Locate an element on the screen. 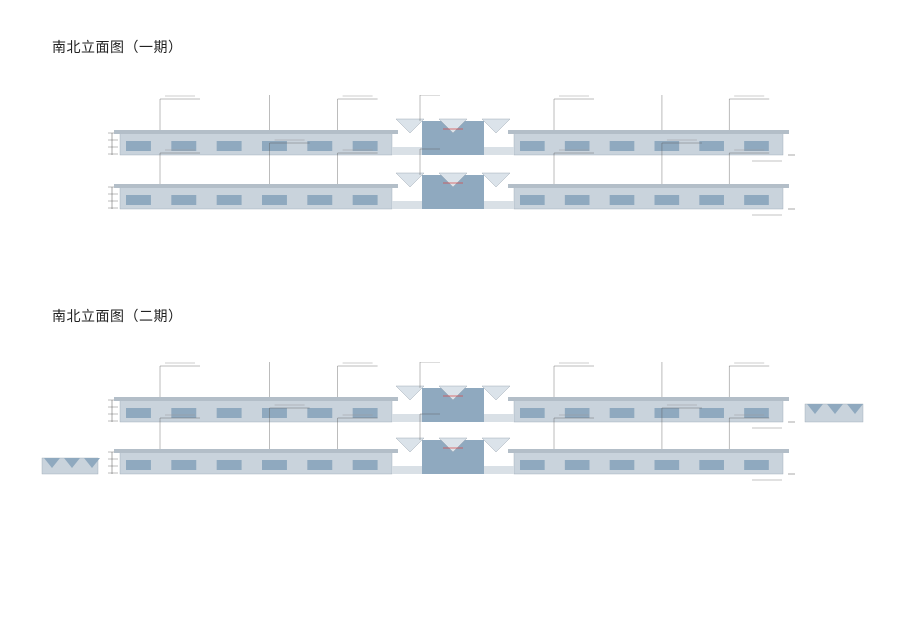 The height and width of the screenshot is (636, 900). phase-1-south-elevation is located at coordinates (451, 128).